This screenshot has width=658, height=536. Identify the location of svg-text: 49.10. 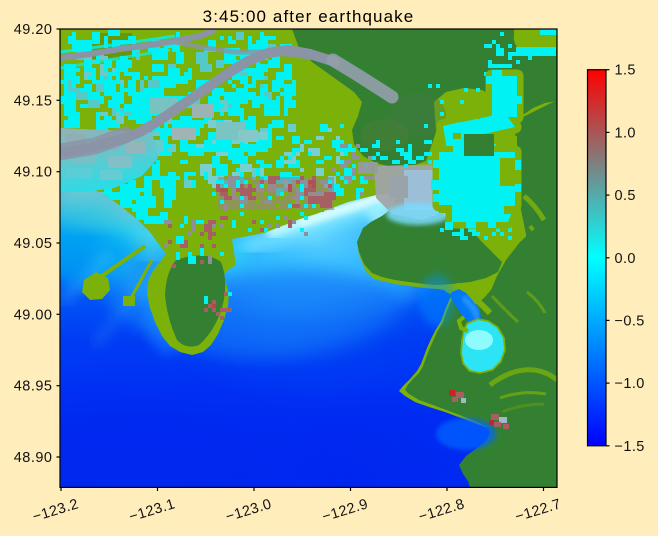
(33, 173).